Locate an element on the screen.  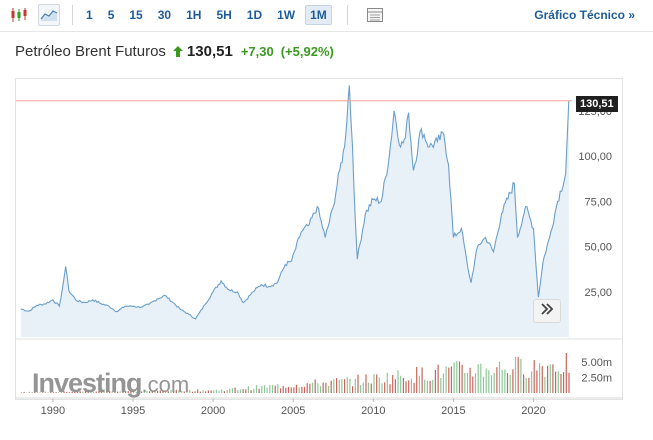
timeframe-1w: 1W is located at coordinates (286, 15).